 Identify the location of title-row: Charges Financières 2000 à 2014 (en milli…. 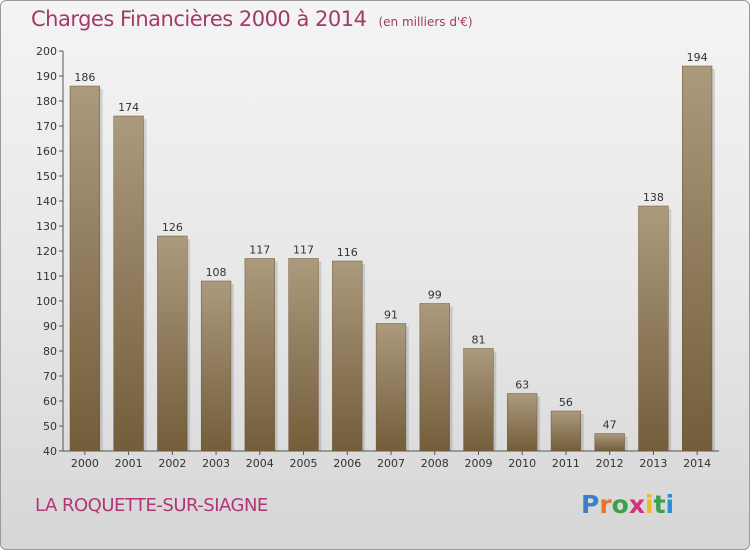
(252, 19).